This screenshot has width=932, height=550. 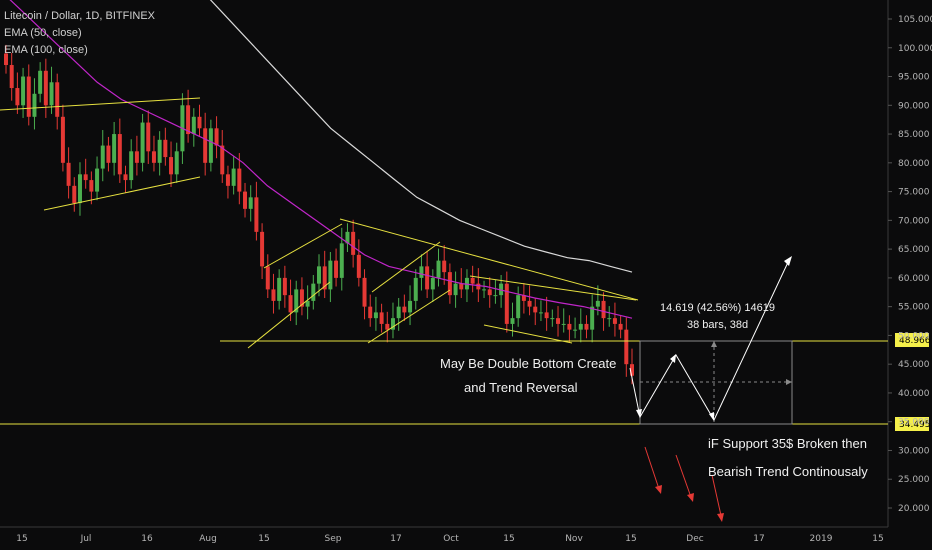 I want to click on resistance-price-tag, so click(x=912, y=340).